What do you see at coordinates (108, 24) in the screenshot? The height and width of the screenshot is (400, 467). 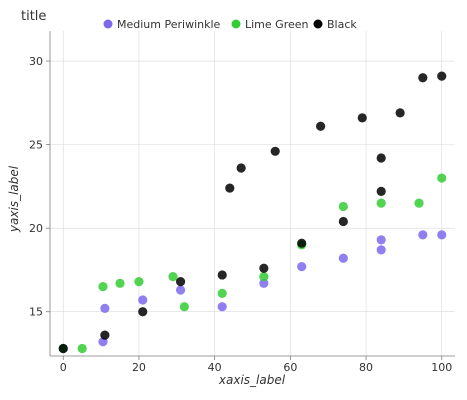 I see `legend-swatch-medium-periwinkle` at bounding box center [108, 24].